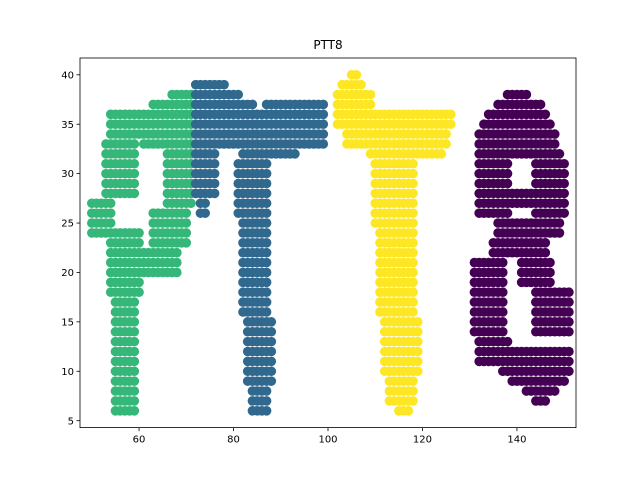  Describe the element at coordinates (67, 125) in the screenshot. I see `y-tick-label: 35` at that location.